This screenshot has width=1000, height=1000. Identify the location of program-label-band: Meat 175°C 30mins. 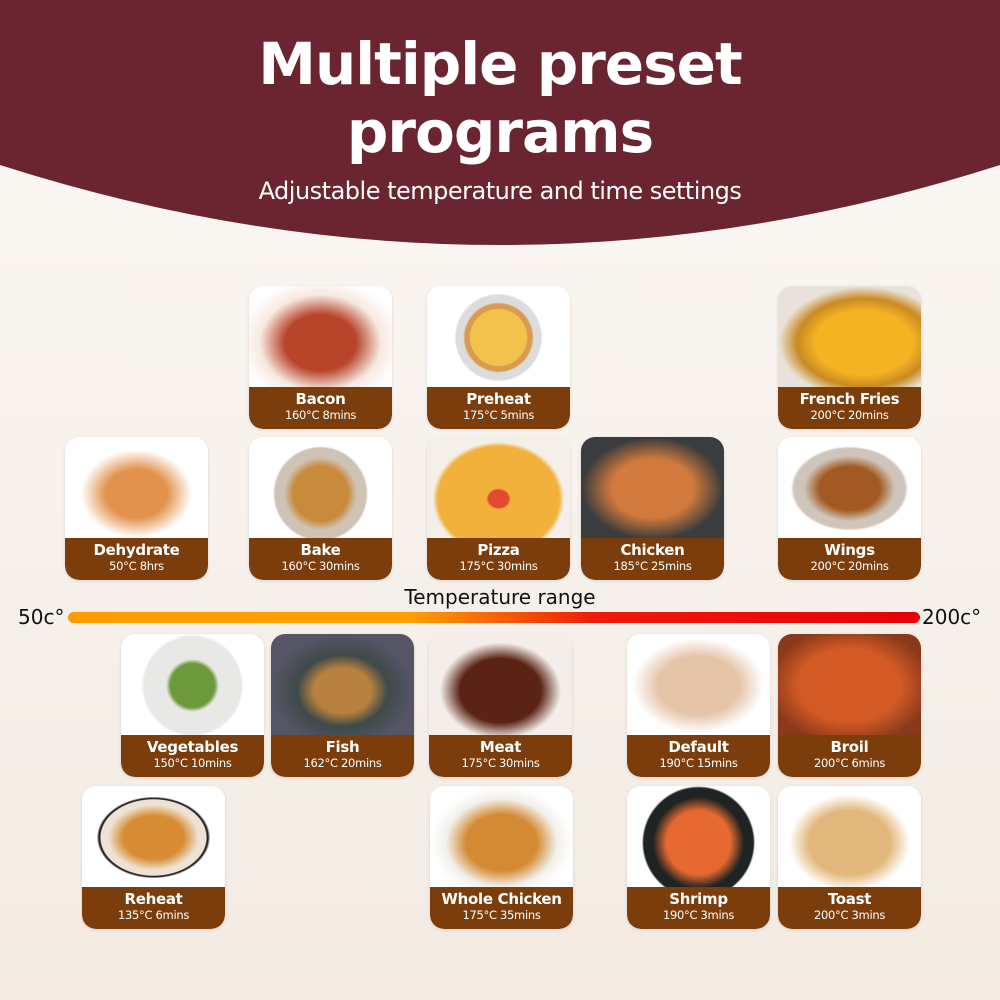
(500, 756).